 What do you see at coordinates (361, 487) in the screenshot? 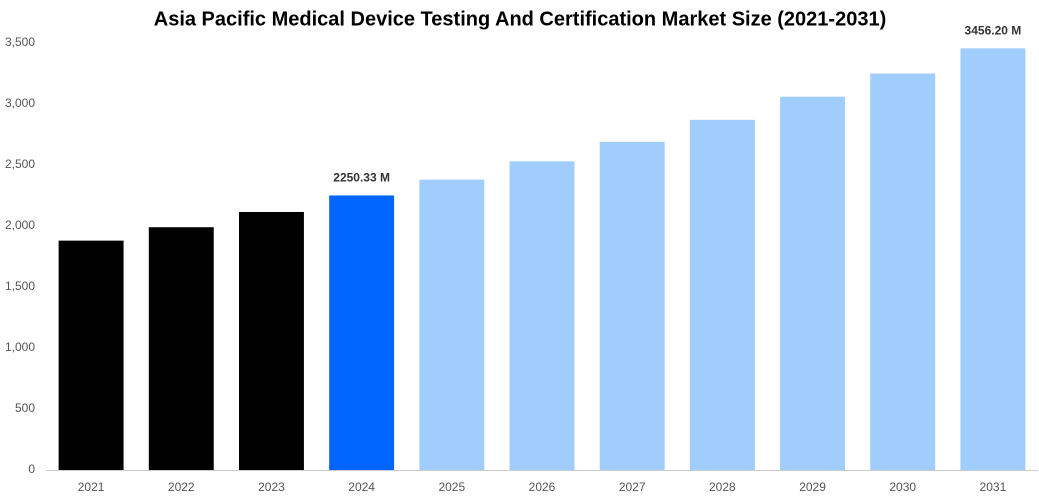
I see `x-tick-label: 2024` at bounding box center [361, 487].